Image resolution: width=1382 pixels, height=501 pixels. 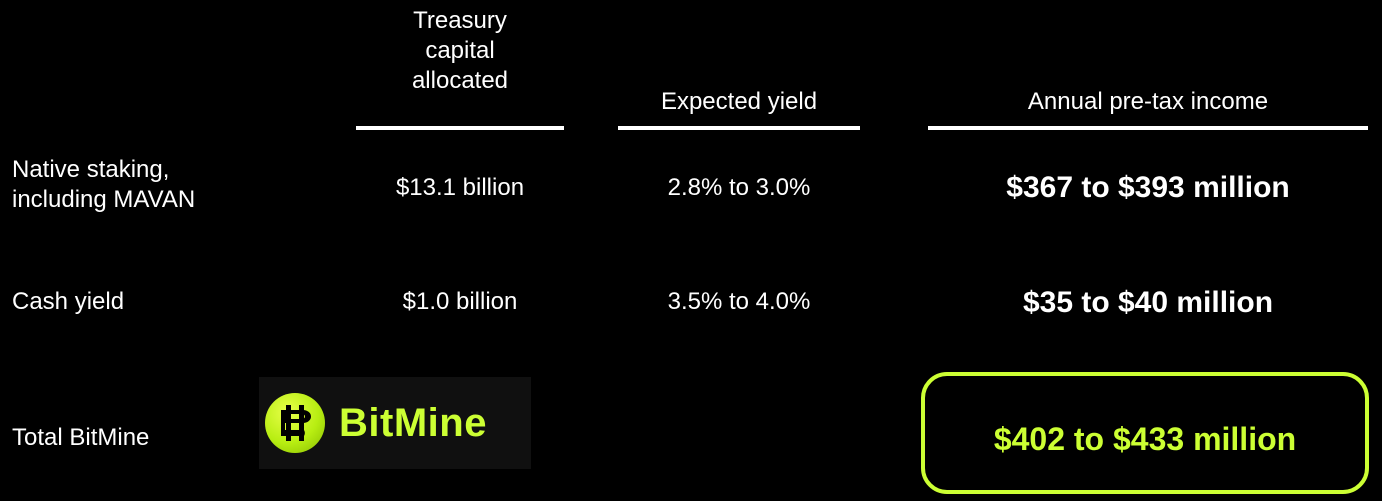 What do you see at coordinates (460, 187) in the screenshot?
I see `native-staking-capital: $13.1 billion` at bounding box center [460, 187].